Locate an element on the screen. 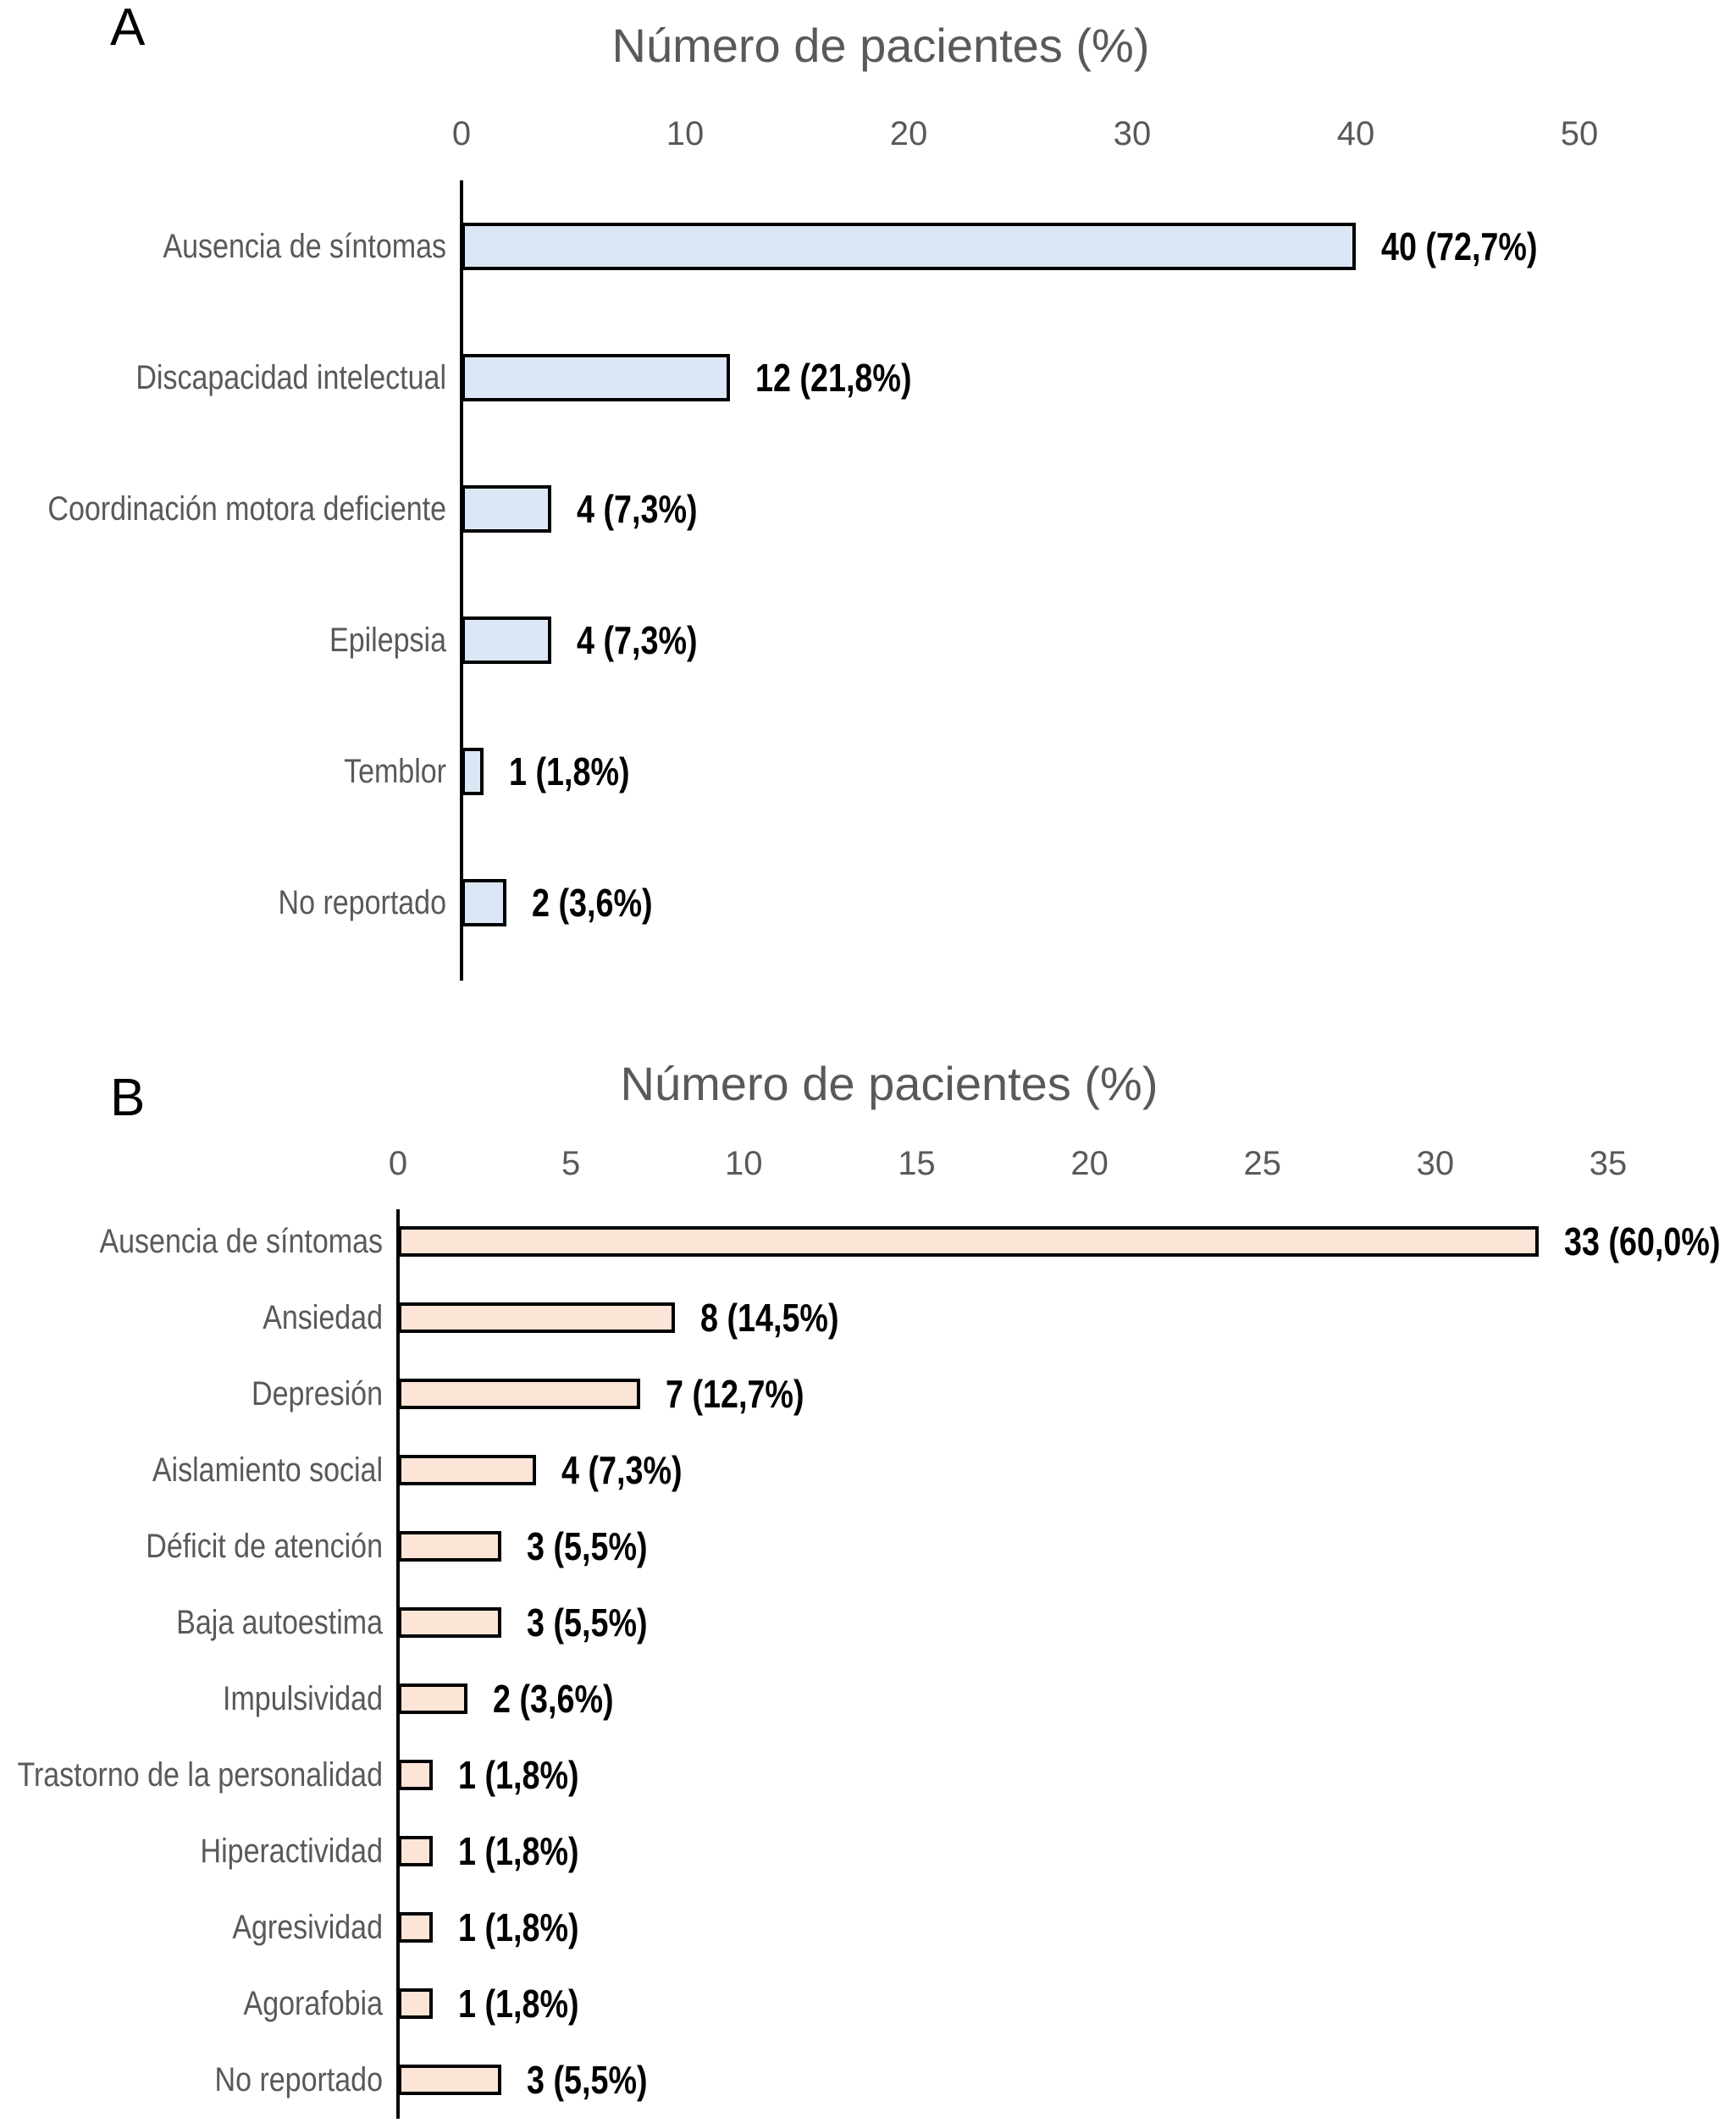  category-label: Depresión is located at coordinates (317, 1394).